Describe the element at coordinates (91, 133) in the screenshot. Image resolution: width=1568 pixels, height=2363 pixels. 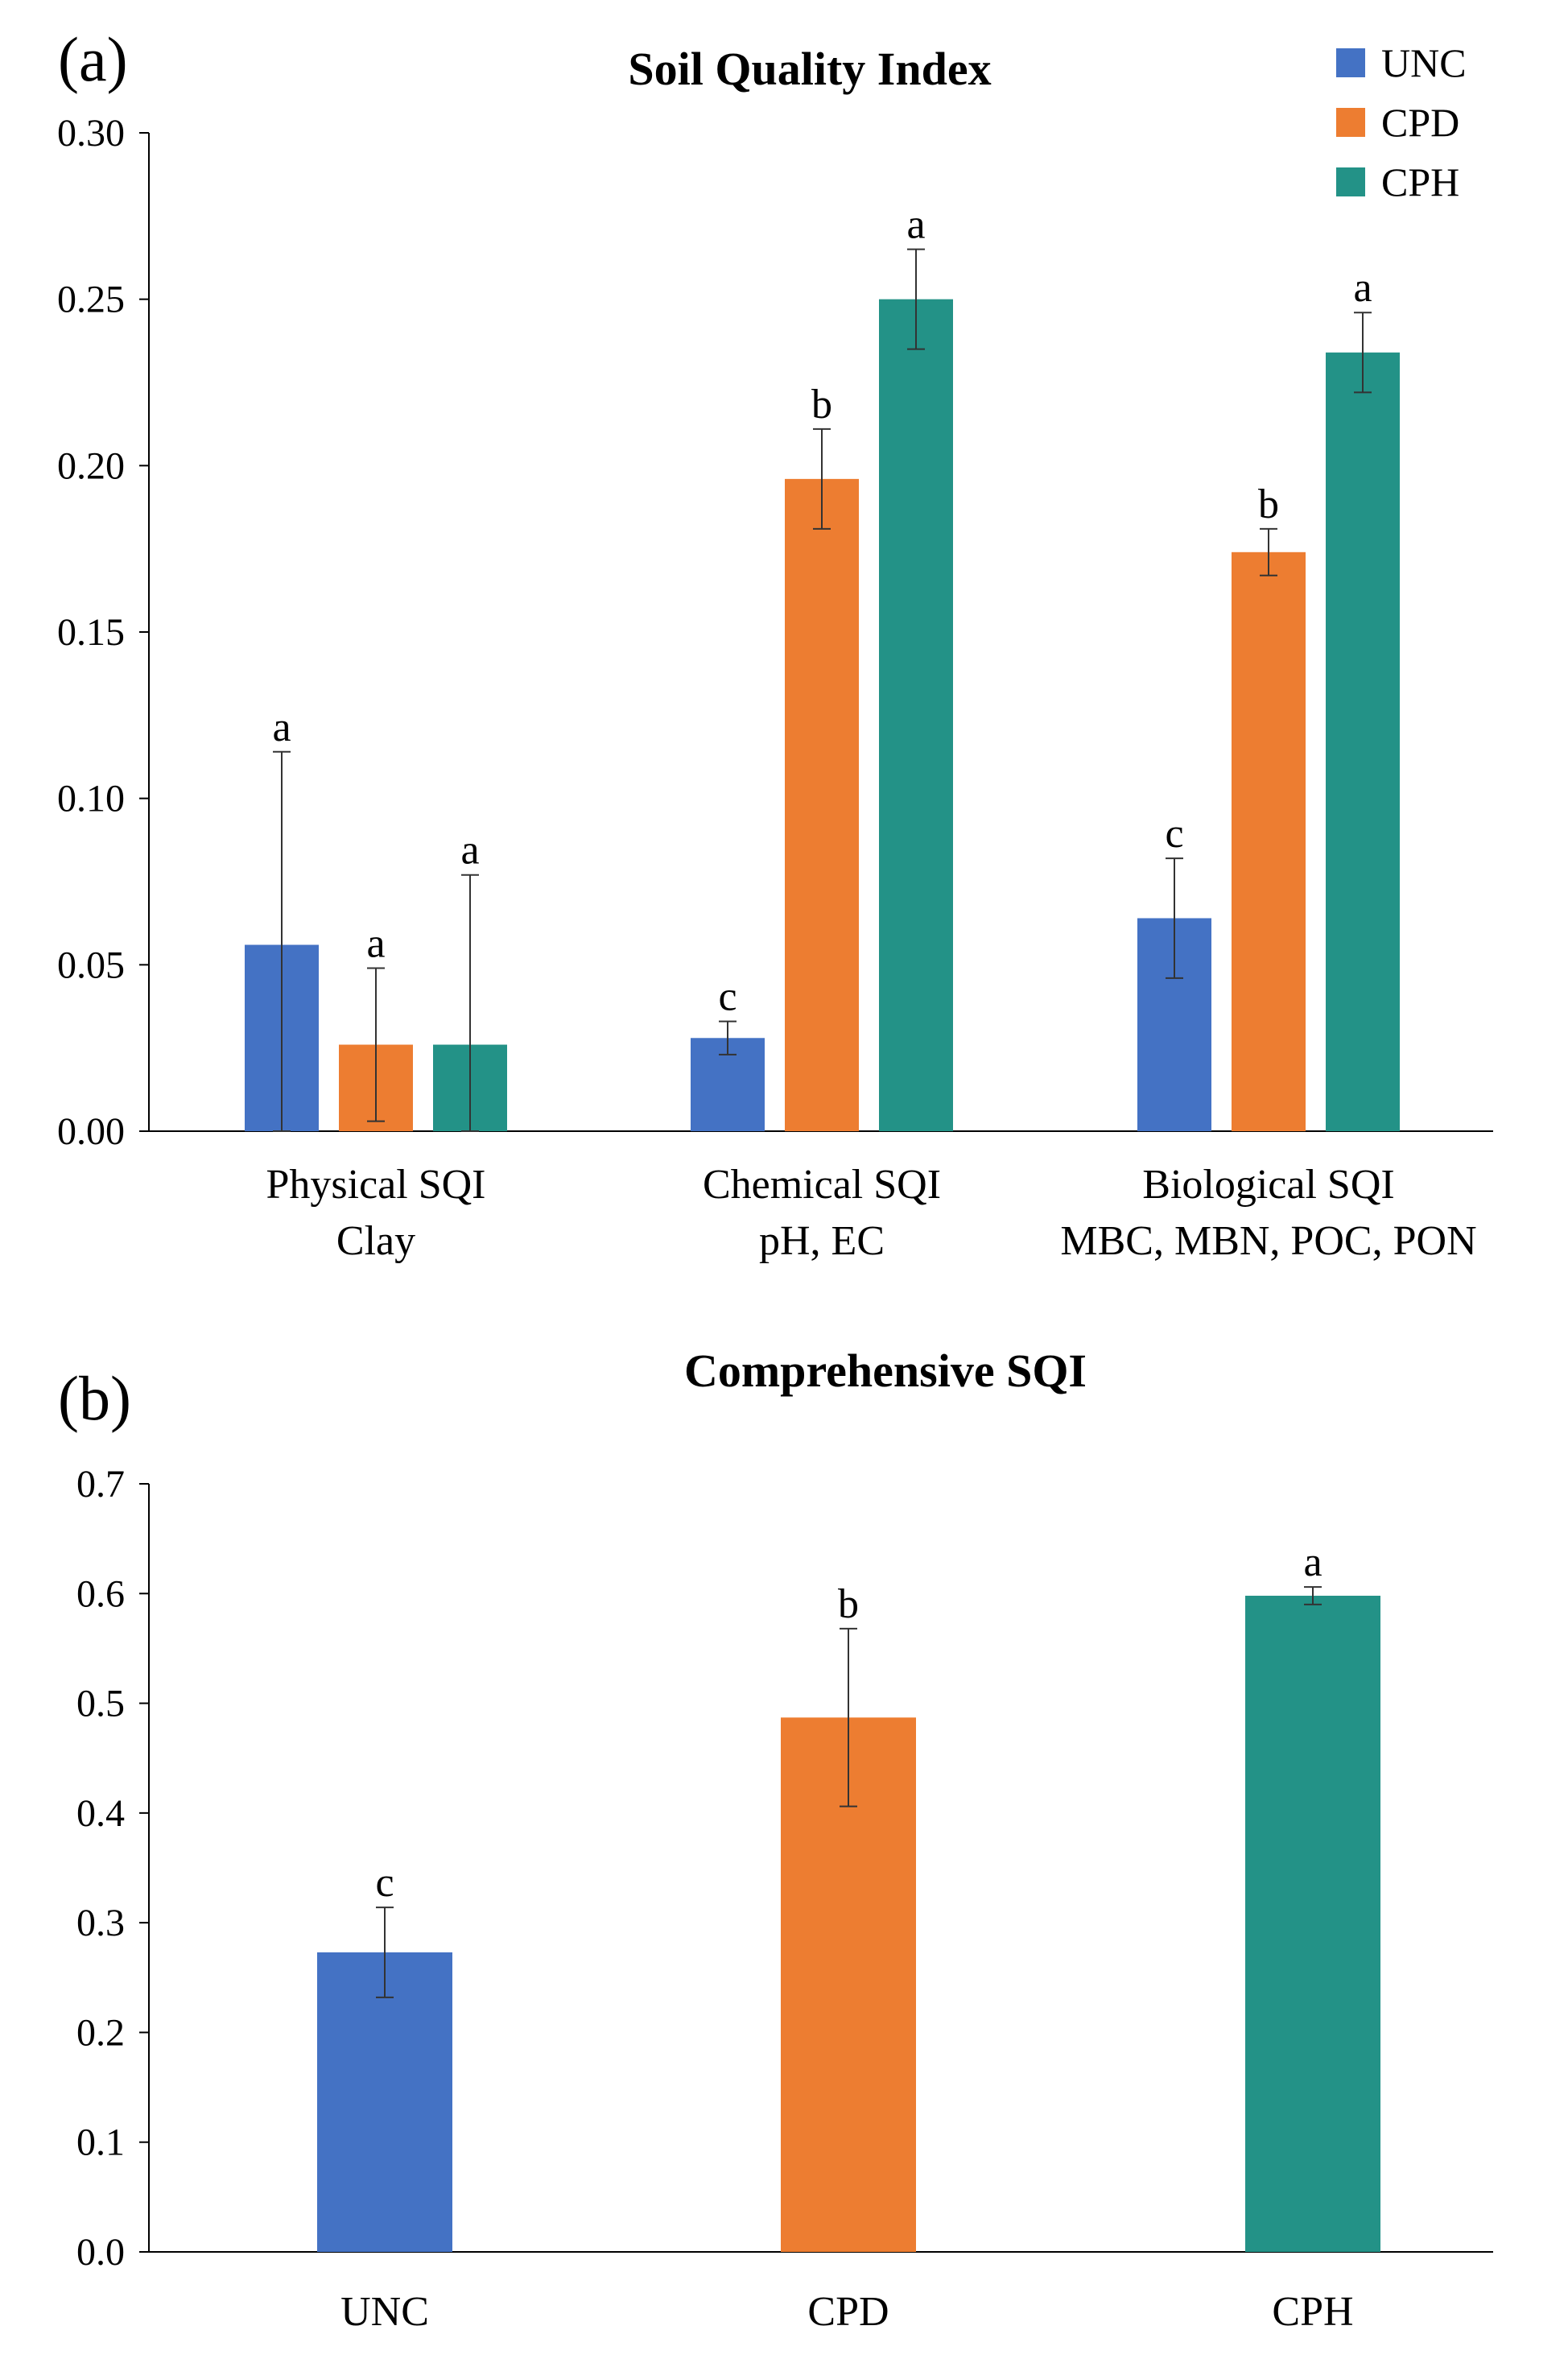
I see `y-tick-label: 0.30` at that location.